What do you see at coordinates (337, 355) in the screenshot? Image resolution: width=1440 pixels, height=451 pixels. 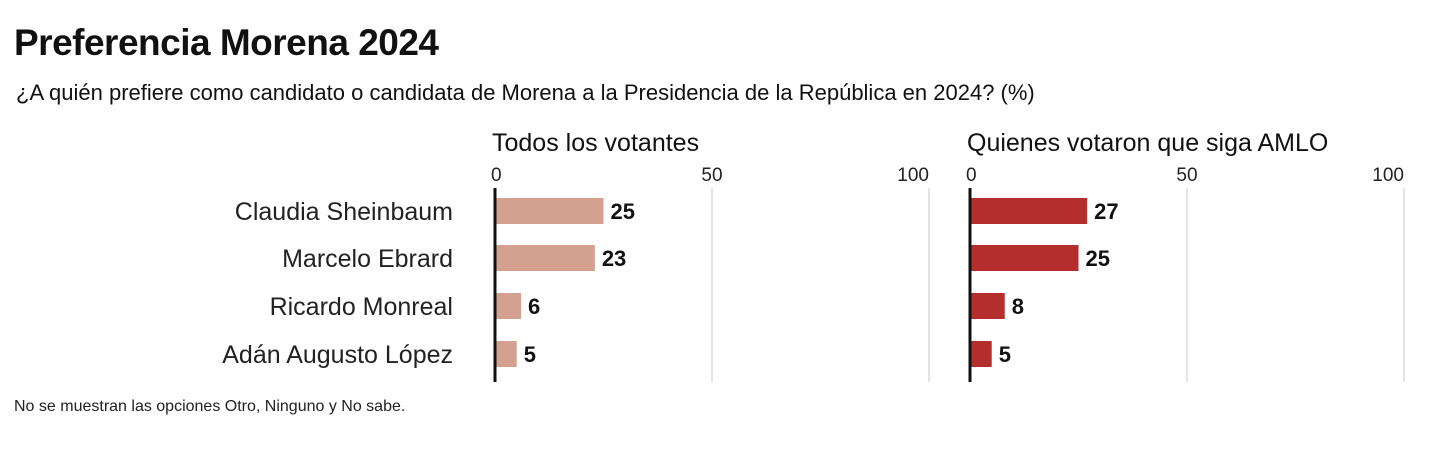 I see `category-label: Adán Augusto López` at bounding box center [337, 355].